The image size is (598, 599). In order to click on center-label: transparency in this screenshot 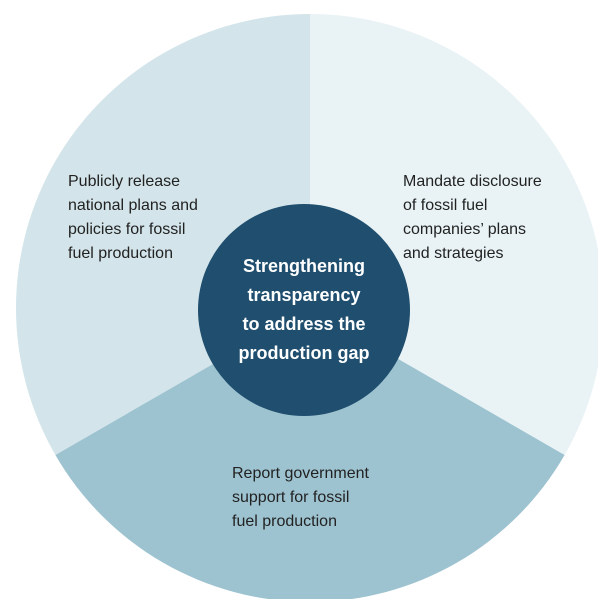, I will do `click(303, 295)`.